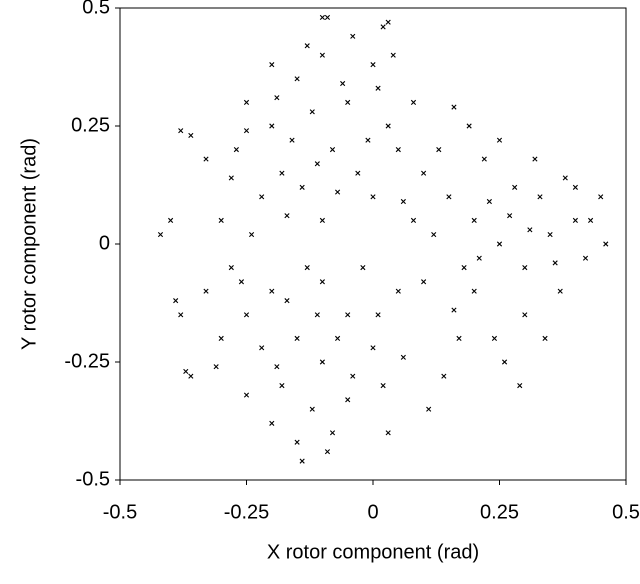  I want to click on x-tick-label: 0.25, so click(499, 512).